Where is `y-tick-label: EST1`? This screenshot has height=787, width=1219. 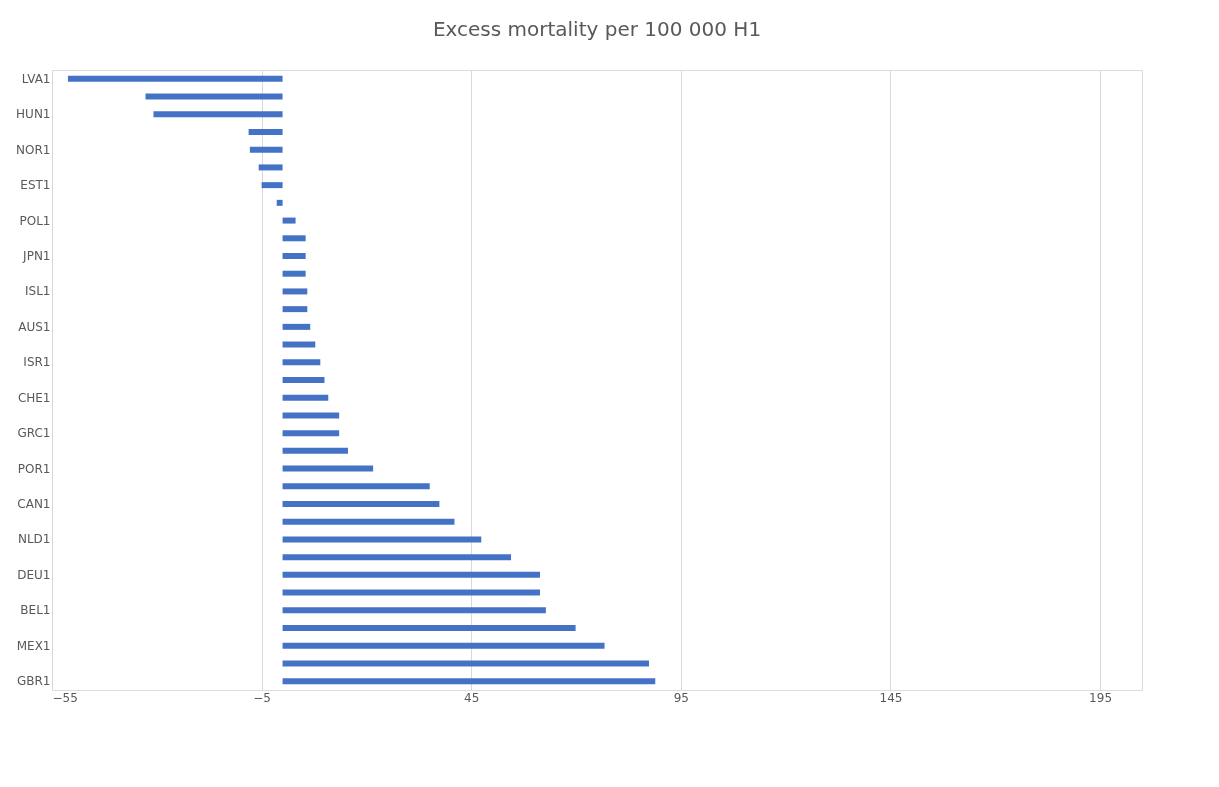 y-tick-label: EST1 is located at coordinates (35, 185).